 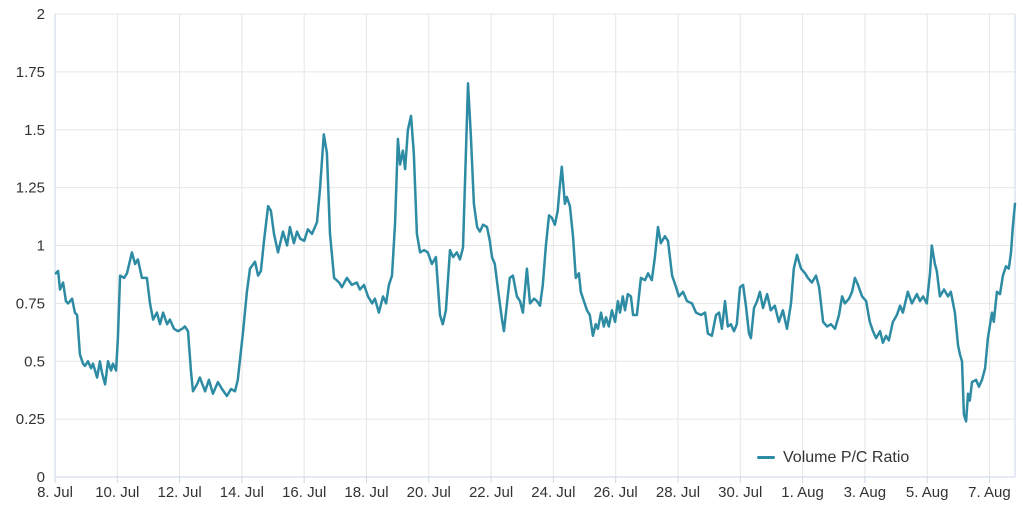 What do you see at coordinates (117, 492) in the screenshot?
I see `x-axis-label: 10. Jul` at bounding box center [117, 492].